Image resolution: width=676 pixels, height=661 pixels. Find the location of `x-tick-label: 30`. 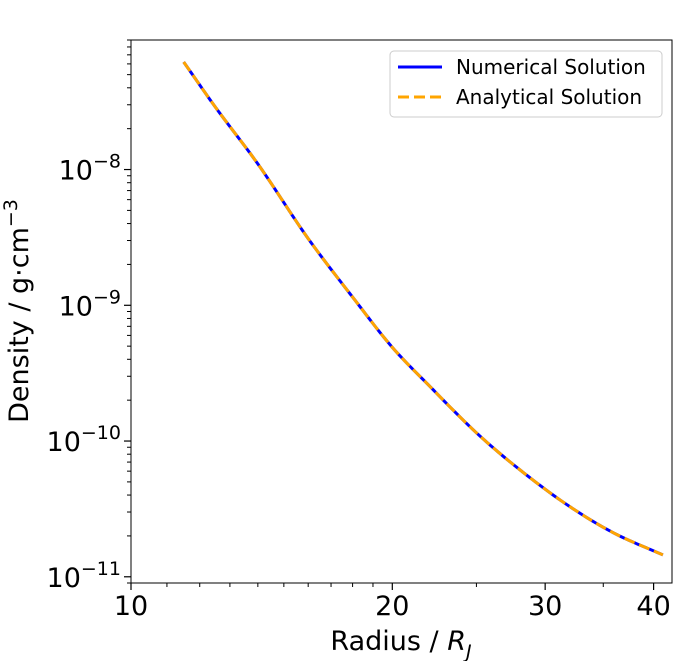

x-tick-label: 30 is located at coordinates (545, 606).